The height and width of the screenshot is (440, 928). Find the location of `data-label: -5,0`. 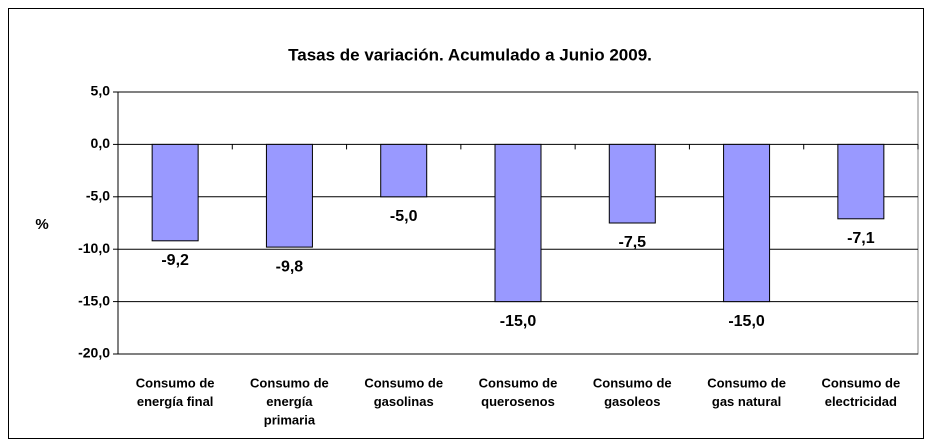

data-label: -5,0 is located at coordinates (404, 216).